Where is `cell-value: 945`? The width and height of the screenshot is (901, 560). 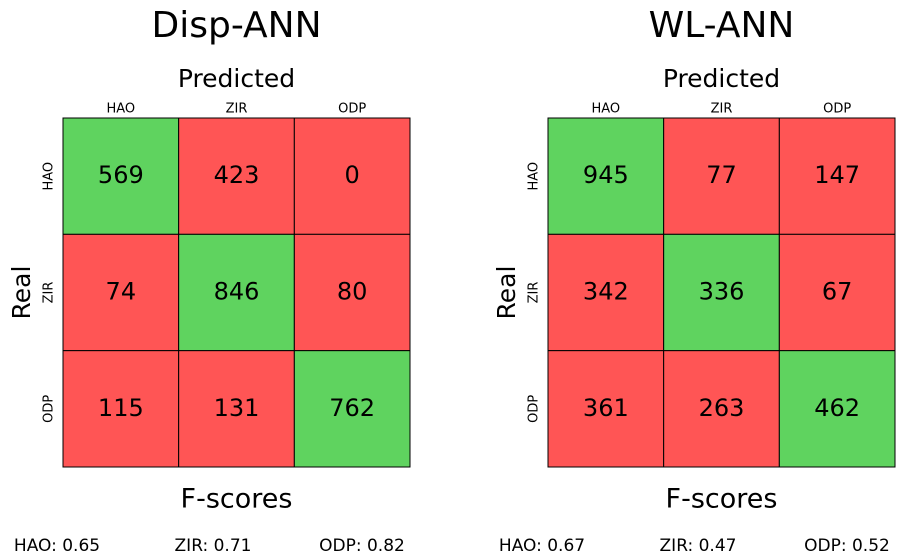 cell-value: 945 is located at coordinates (606, 175).